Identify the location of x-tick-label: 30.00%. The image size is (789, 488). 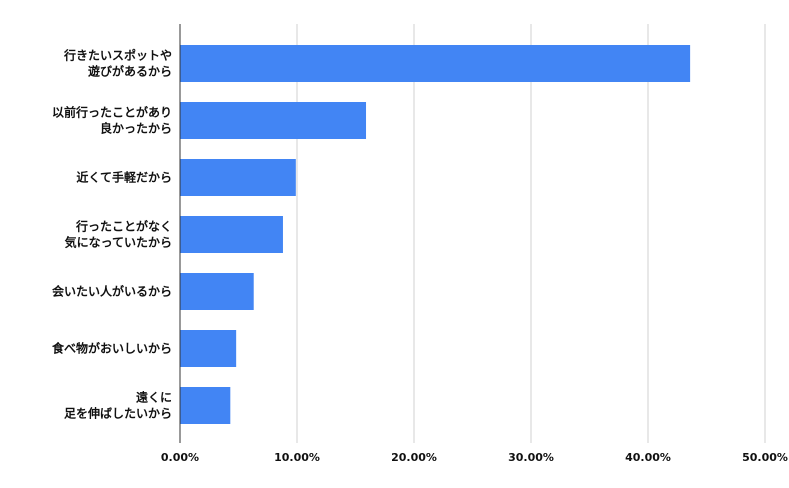
(531, 457).